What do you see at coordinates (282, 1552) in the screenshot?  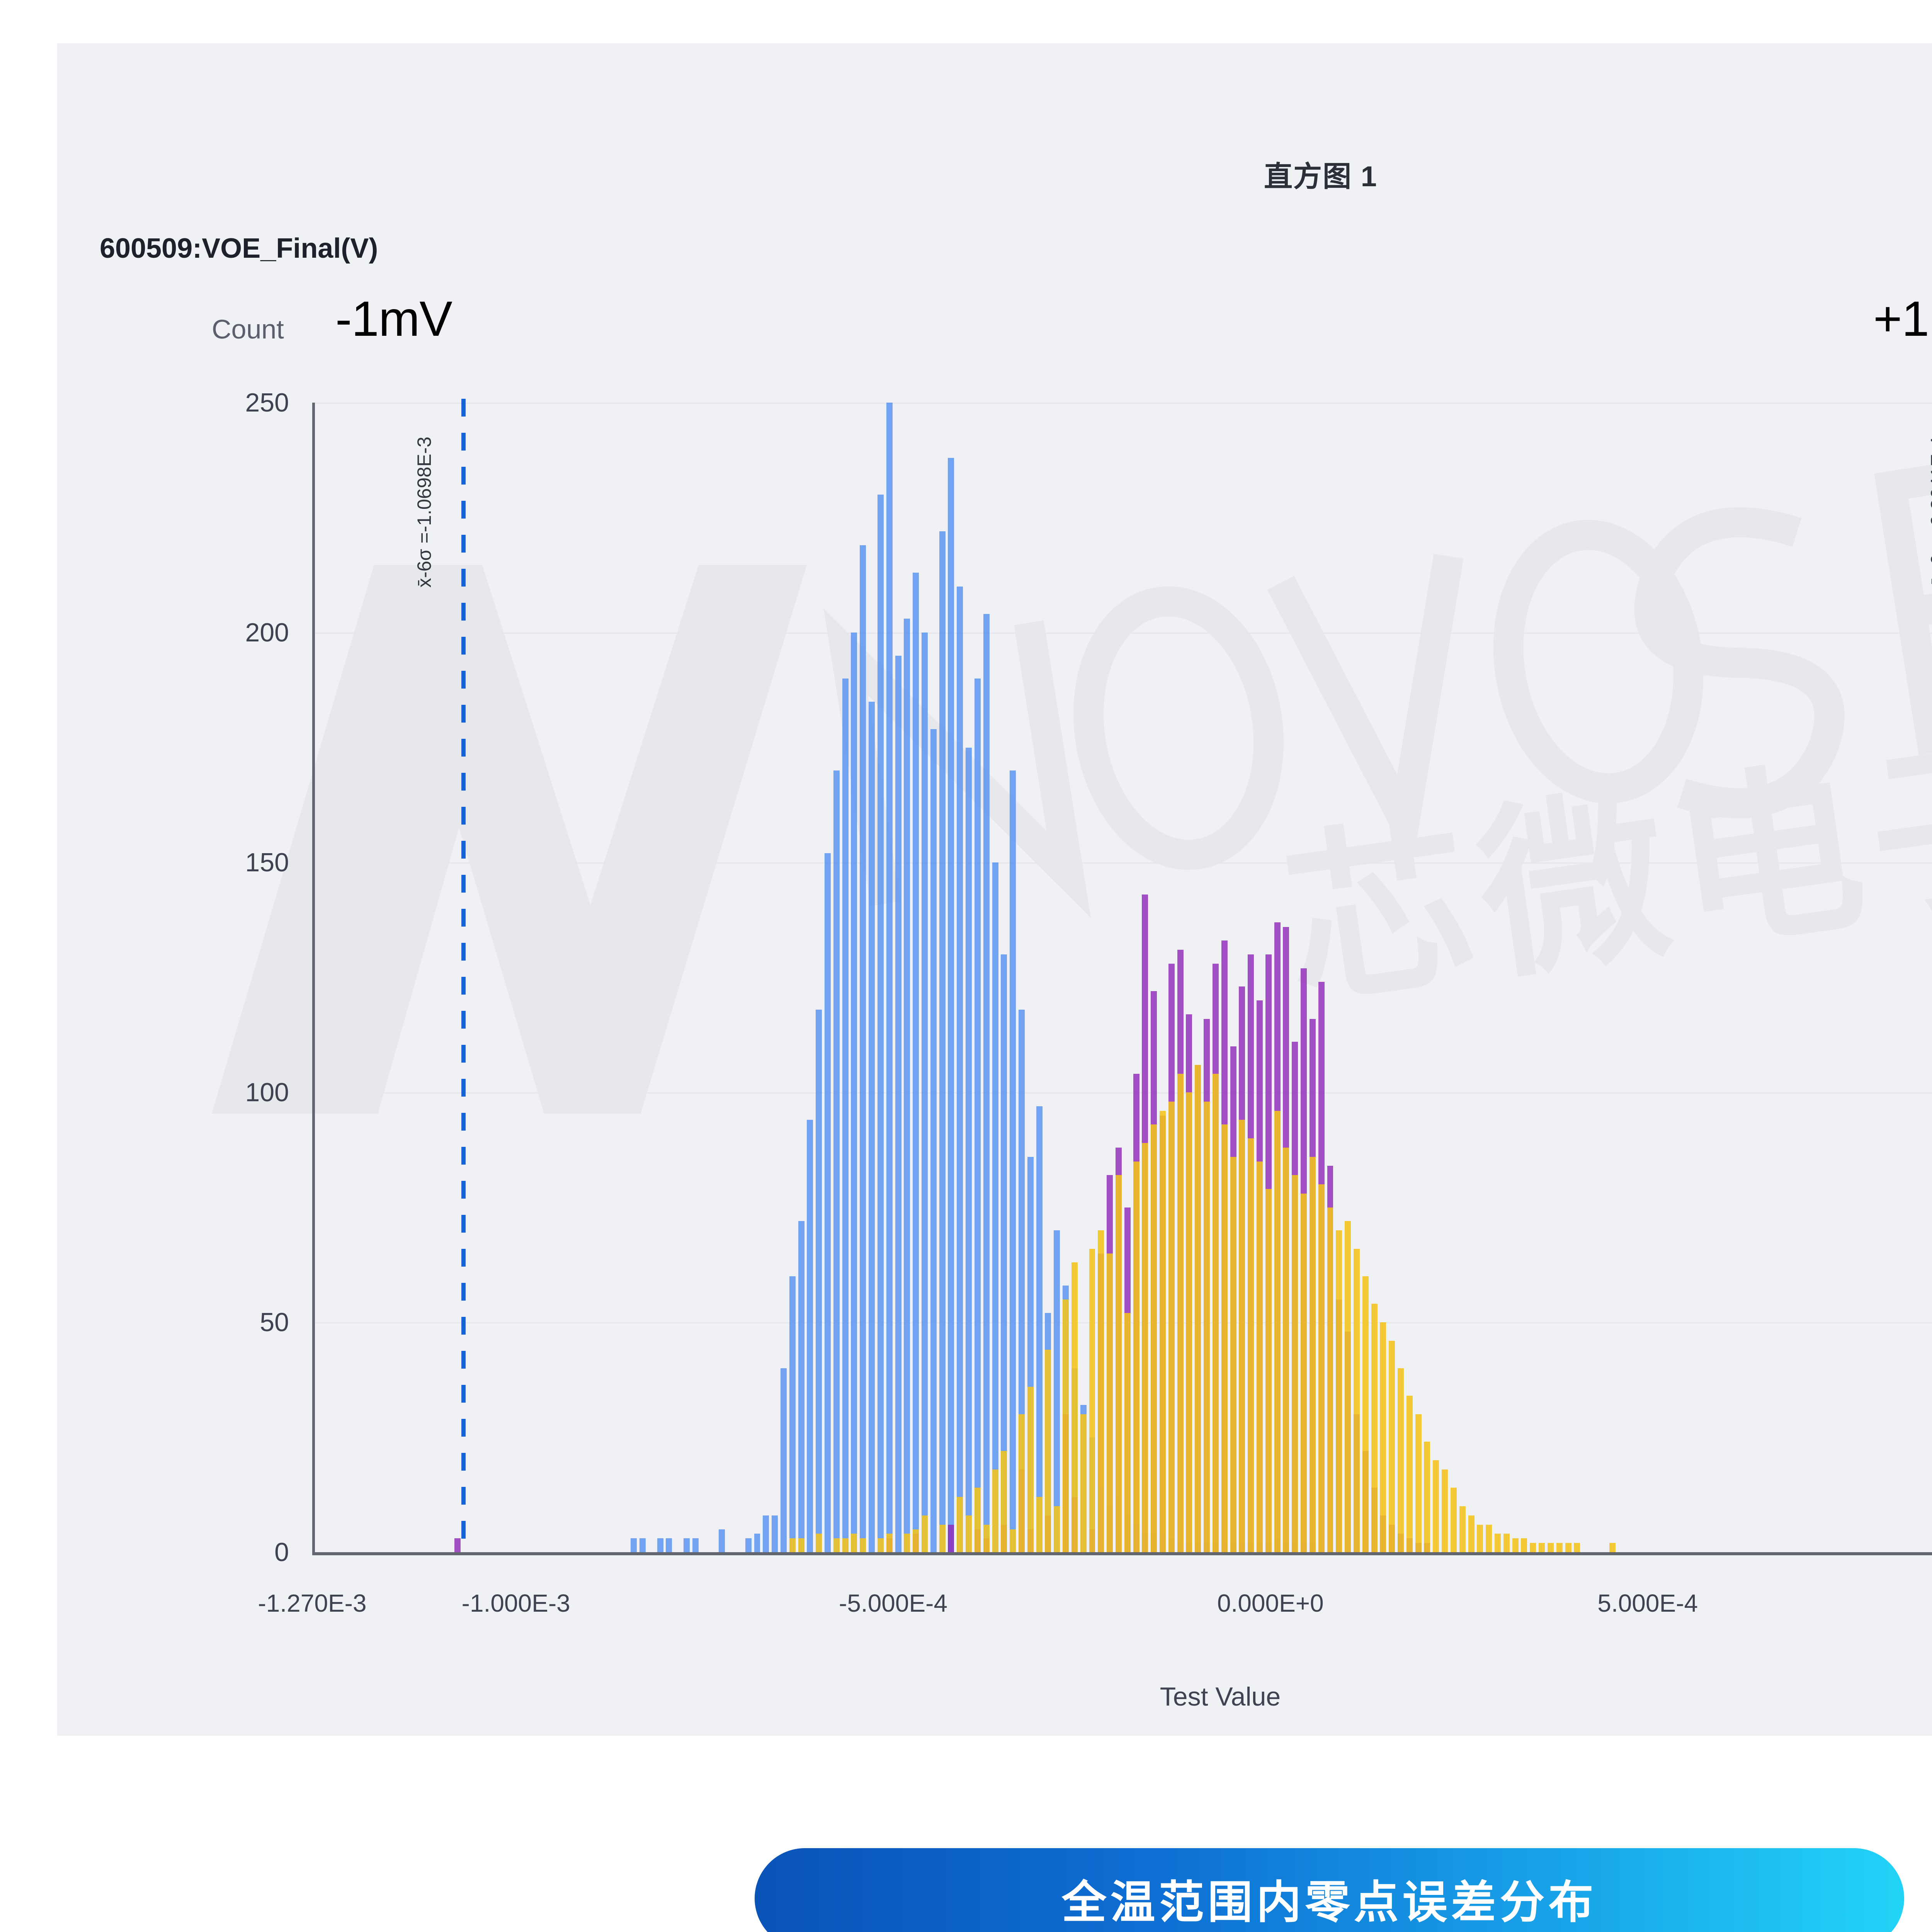 I see `y-axis-tick-label: 0` at bounding box center [282, 1552].